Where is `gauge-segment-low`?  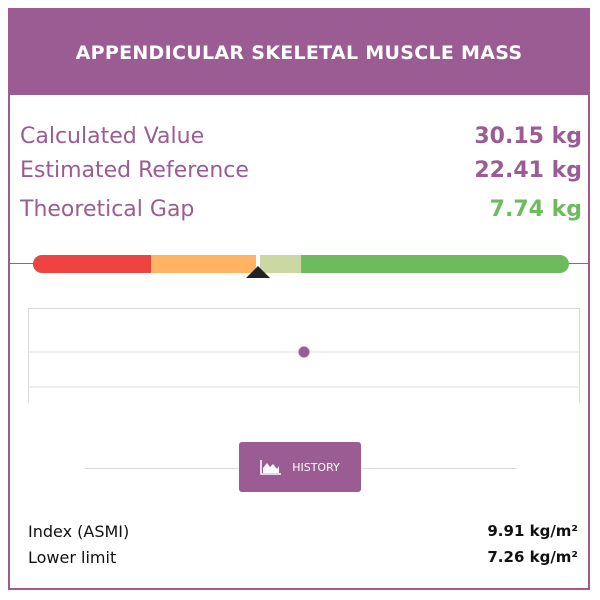
gauge-segment-low is located at coordinates (92, 264).